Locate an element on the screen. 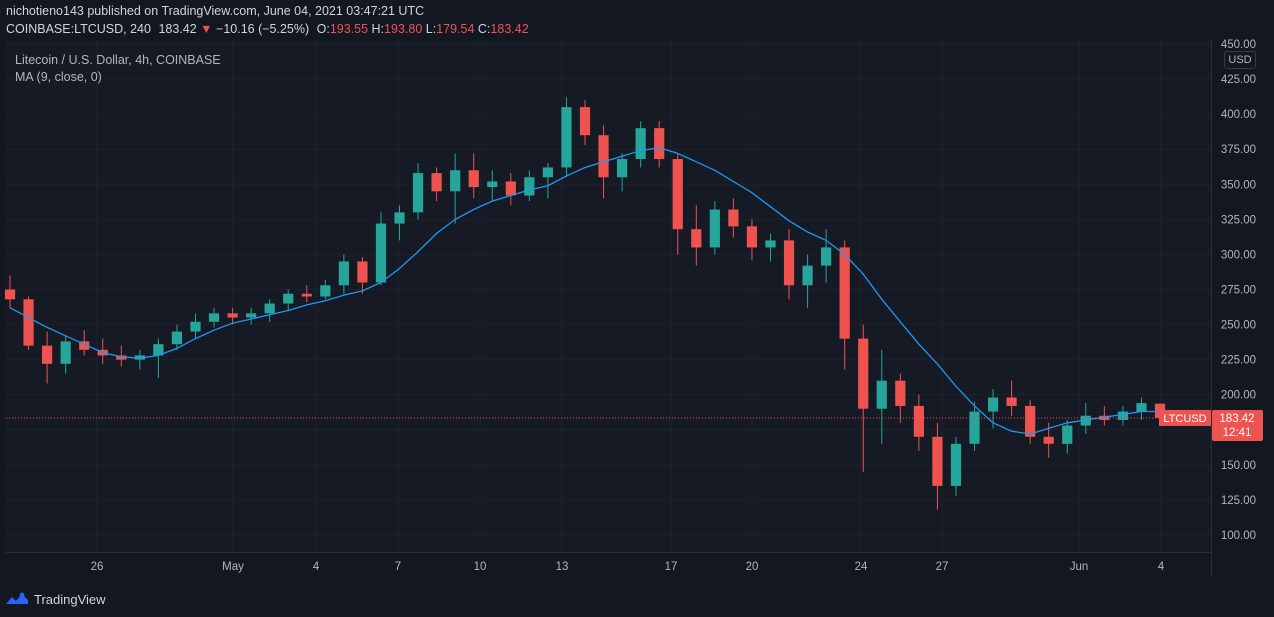  time-tick-label: 26 is located at coordinates (97, 567).